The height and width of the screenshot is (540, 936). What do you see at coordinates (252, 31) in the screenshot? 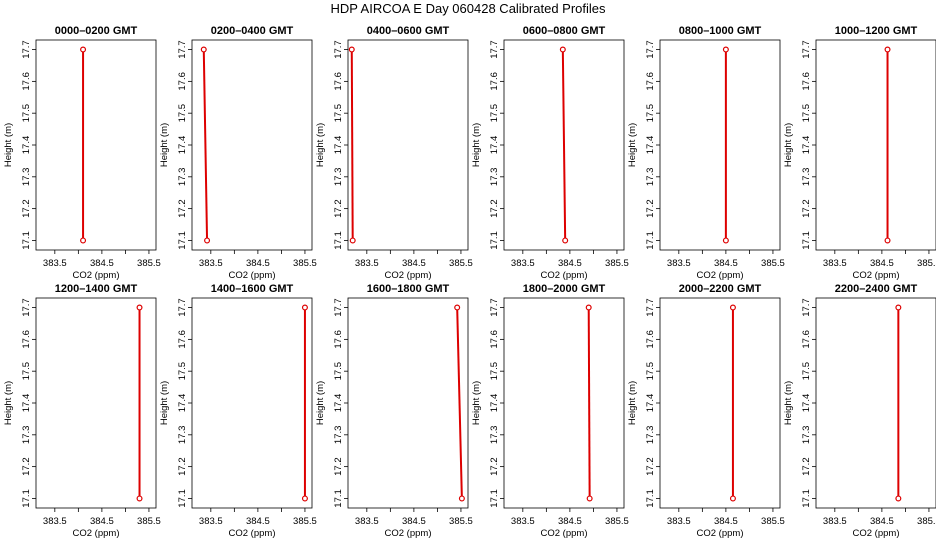
I see `panel-title: 0200–0400 GMT` at bounding box center [252, 31].